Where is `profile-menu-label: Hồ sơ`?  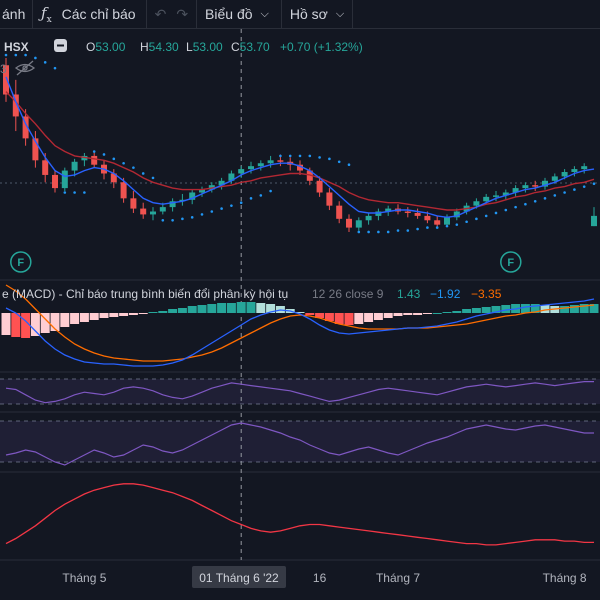
profile-menu-label: Hồ sơ is located at coordinates (308, 14).